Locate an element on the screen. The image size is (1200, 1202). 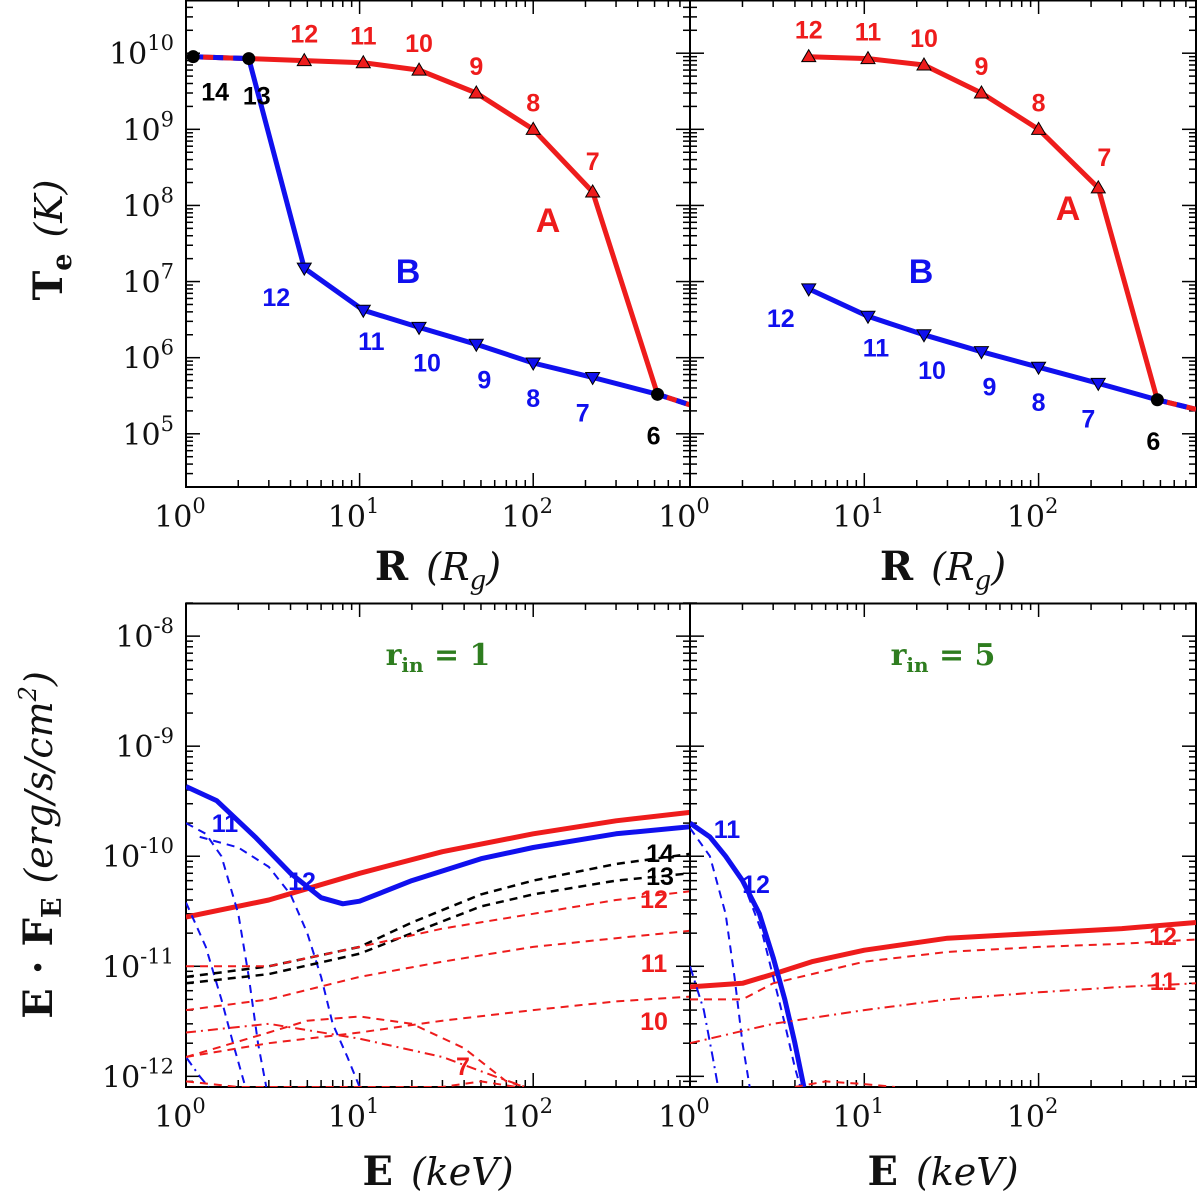
black-point-label: 13 is located at coordinates (257, 97).